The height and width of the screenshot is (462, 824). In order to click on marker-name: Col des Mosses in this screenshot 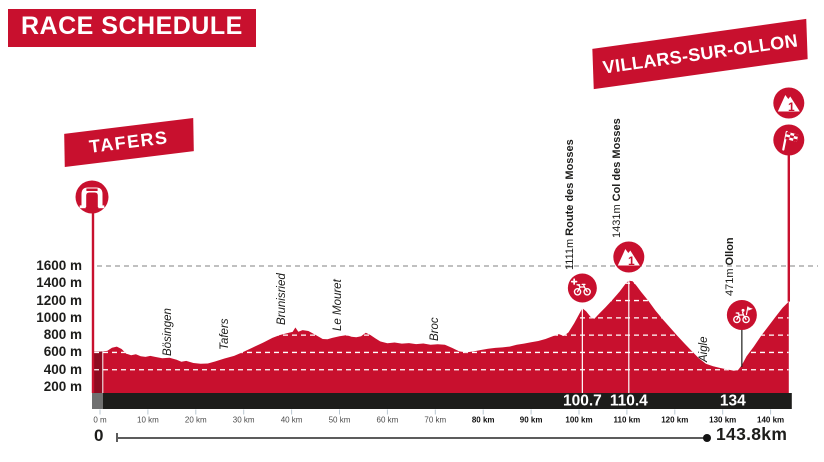, I will do `click(616, 159)`.